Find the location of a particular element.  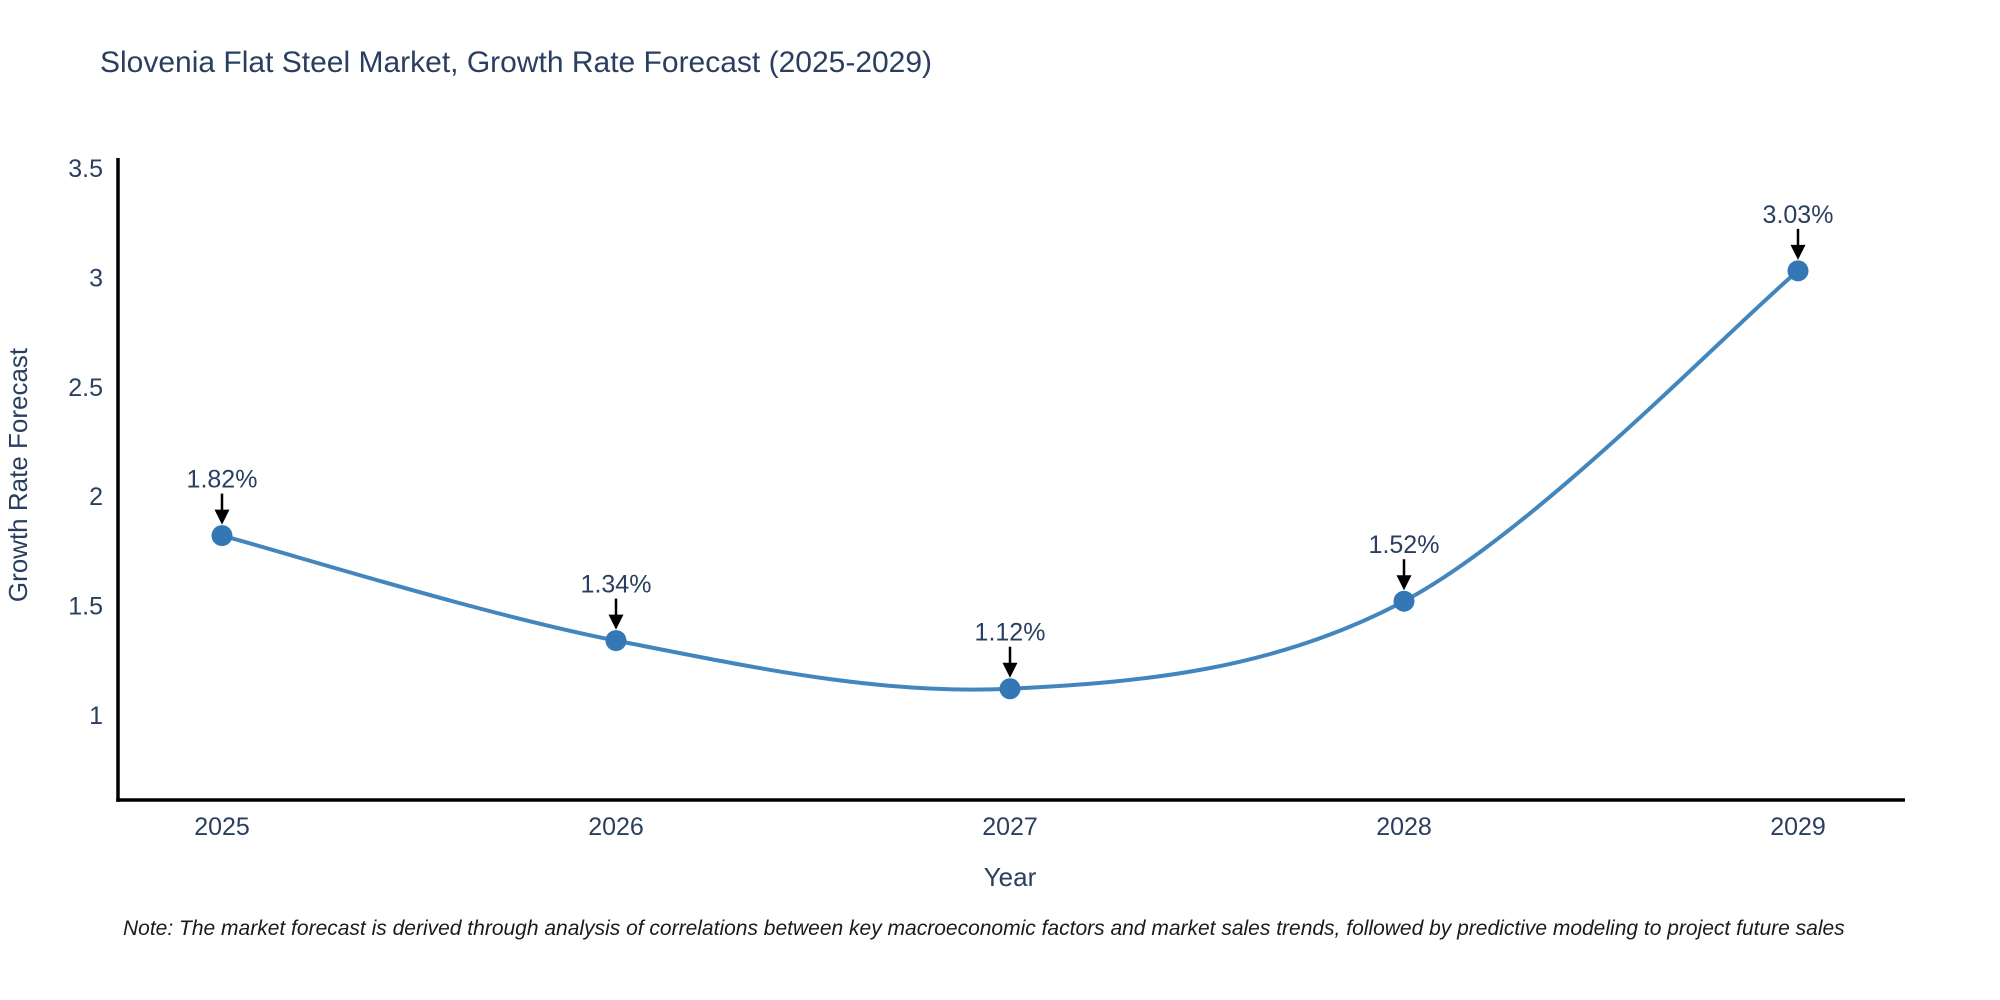

point-value-label: 1.82% is located at coordinates (222, 480).